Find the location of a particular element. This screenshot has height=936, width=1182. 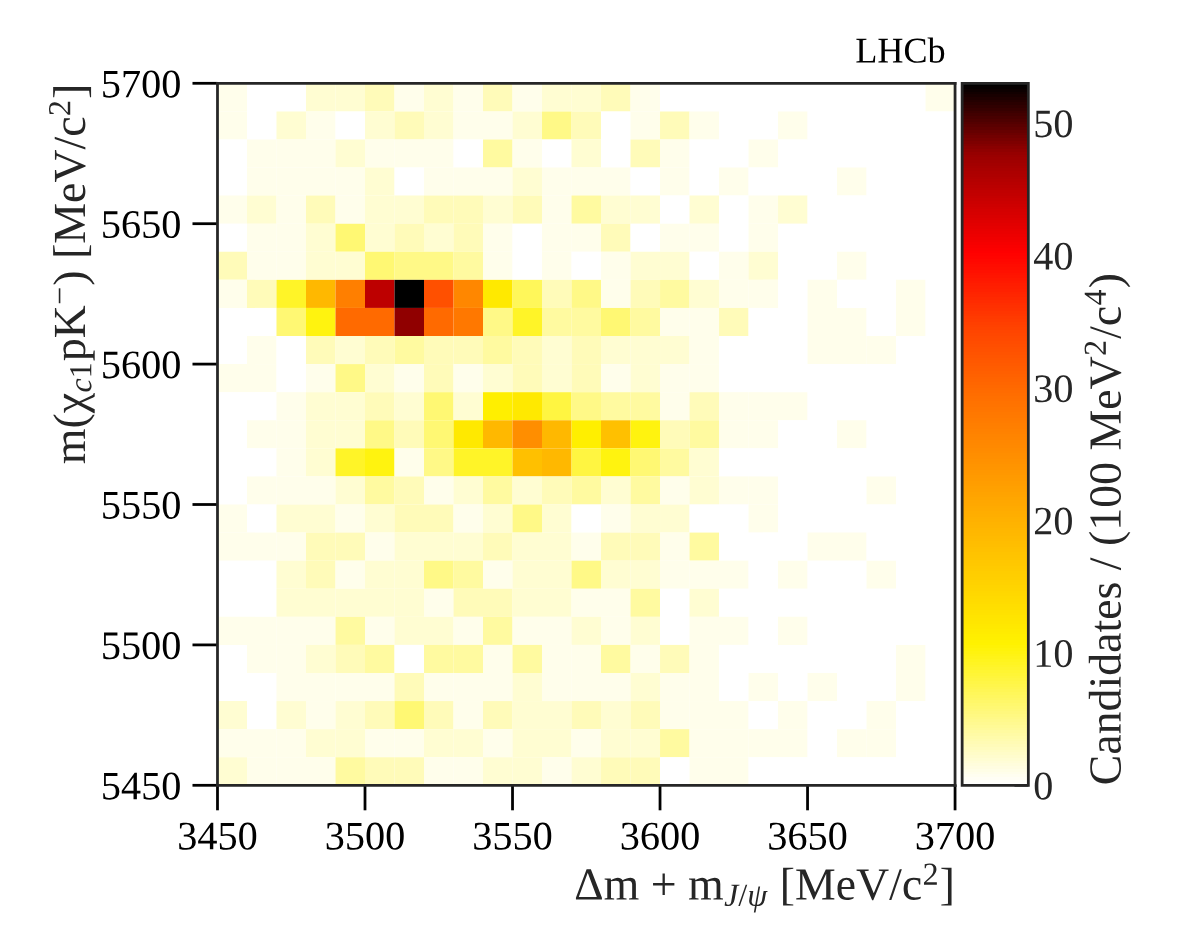

color-bar-label: 40 is located at coordinates (1052, 256).